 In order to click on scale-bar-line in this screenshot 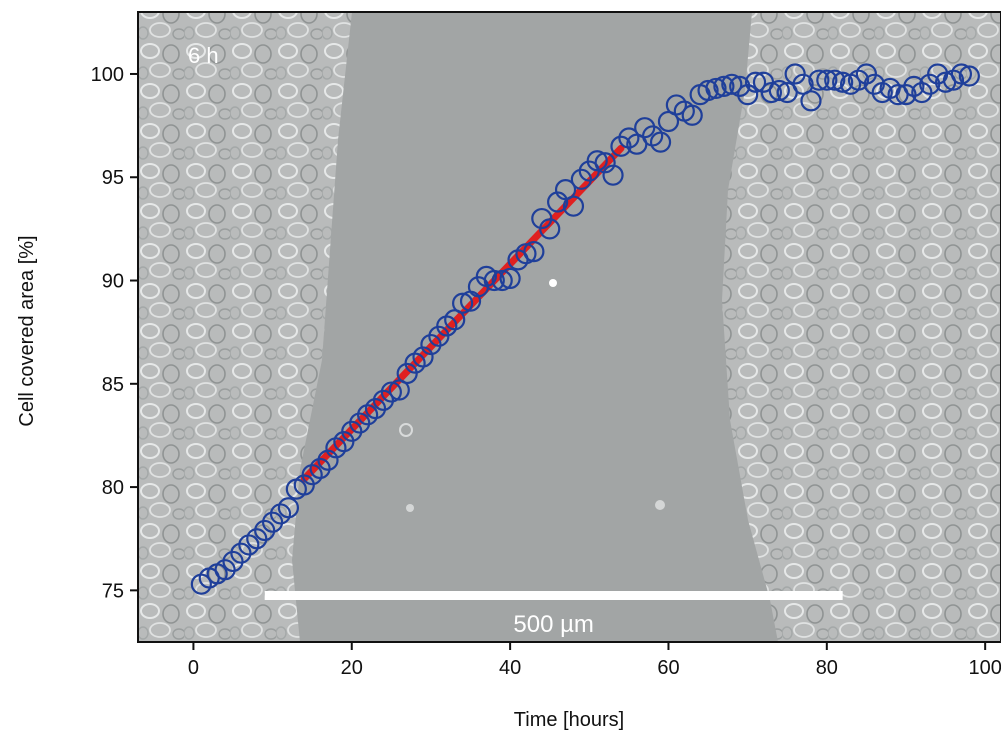, I will do `click(553, 595)`.